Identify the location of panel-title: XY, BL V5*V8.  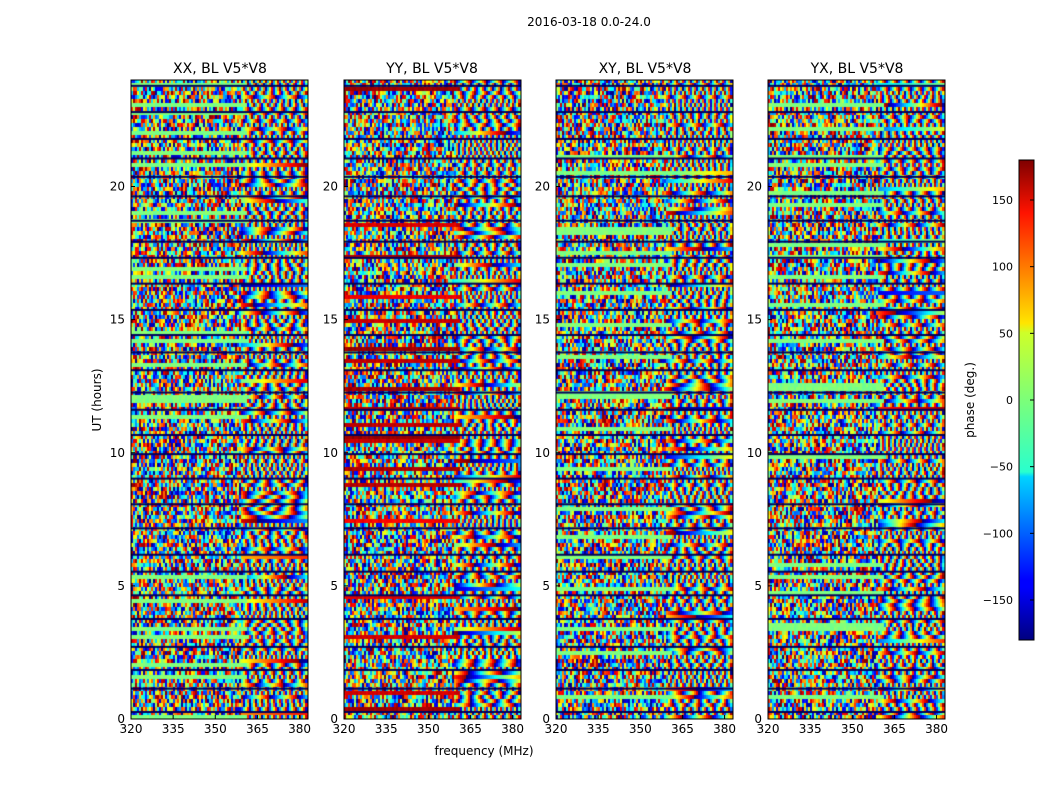
(645, 69).